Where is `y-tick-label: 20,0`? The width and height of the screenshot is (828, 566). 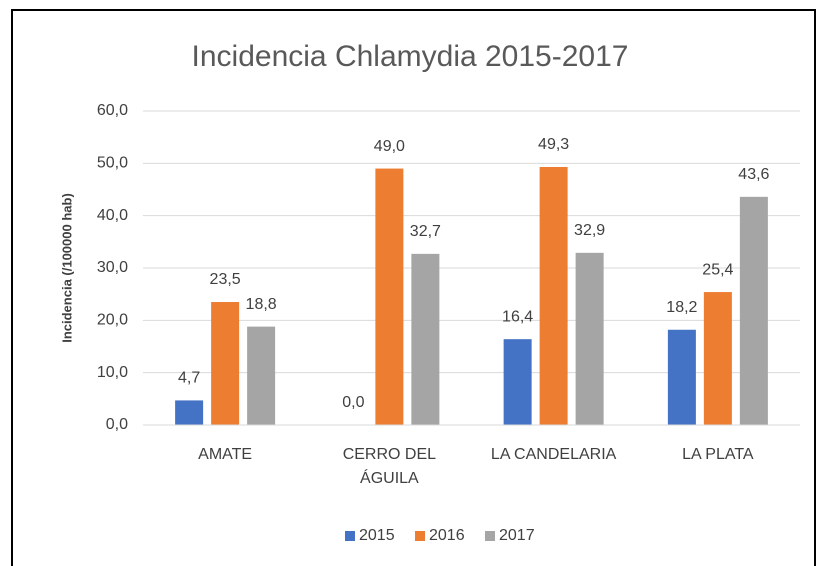
y-tick-label: 20,0 is located at coordinates (112, 320).